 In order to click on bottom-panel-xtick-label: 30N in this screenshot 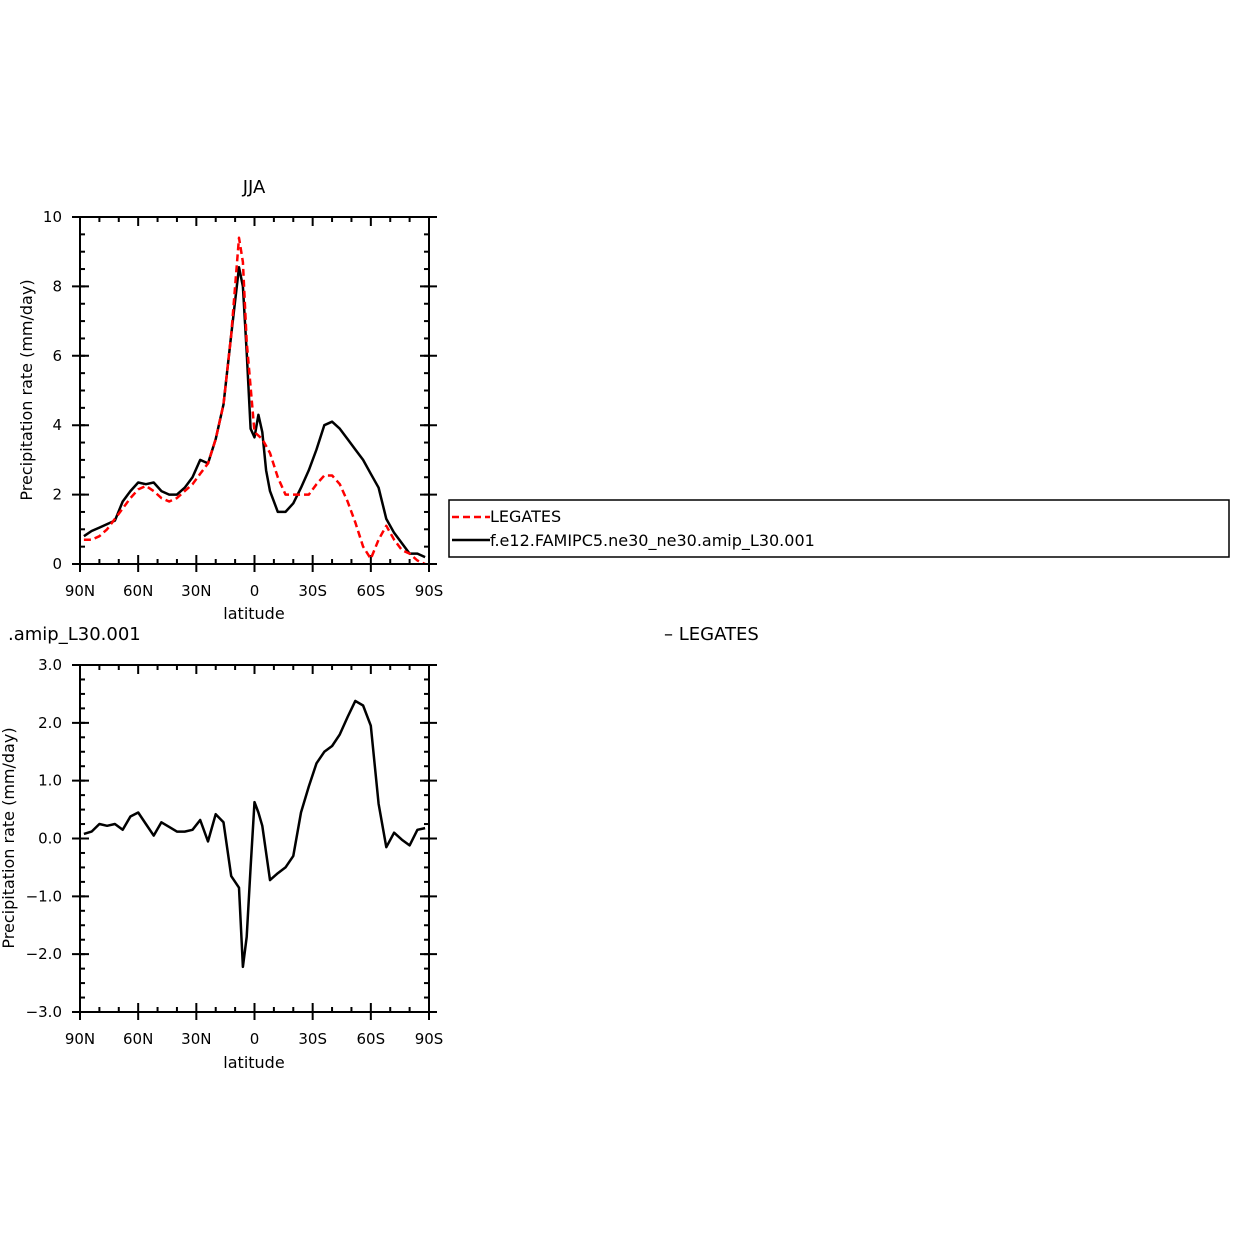, I will do `click(196, 1039)`.